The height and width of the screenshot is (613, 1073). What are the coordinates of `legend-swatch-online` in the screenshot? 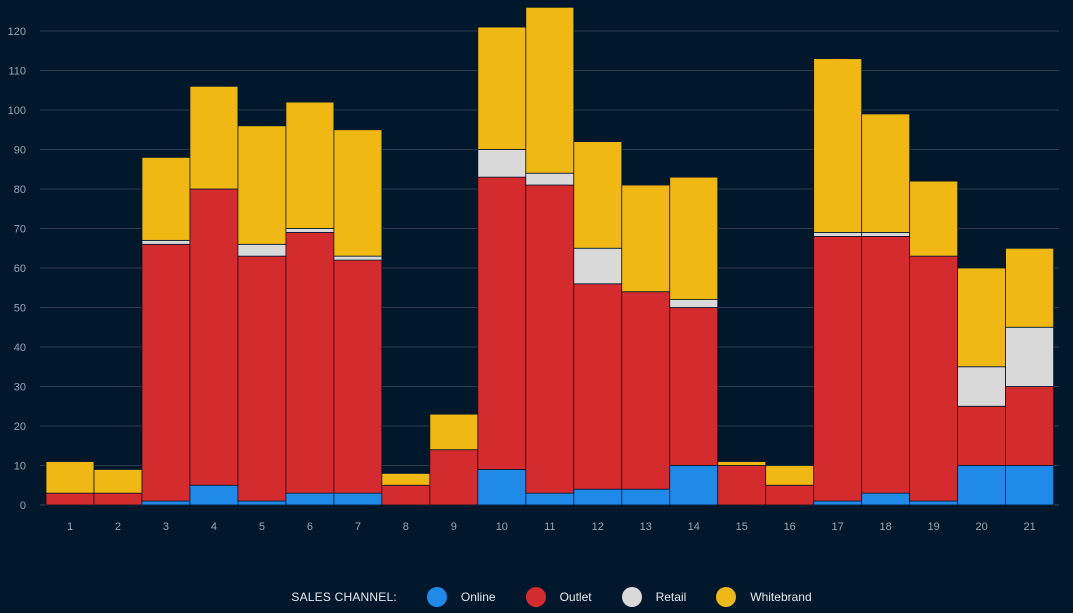 It's located at (436, 597).